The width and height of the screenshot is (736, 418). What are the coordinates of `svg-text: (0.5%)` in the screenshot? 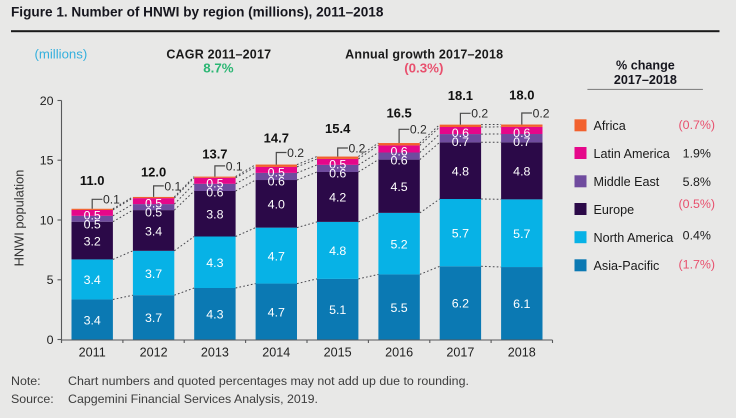 It's located at (697, 204).